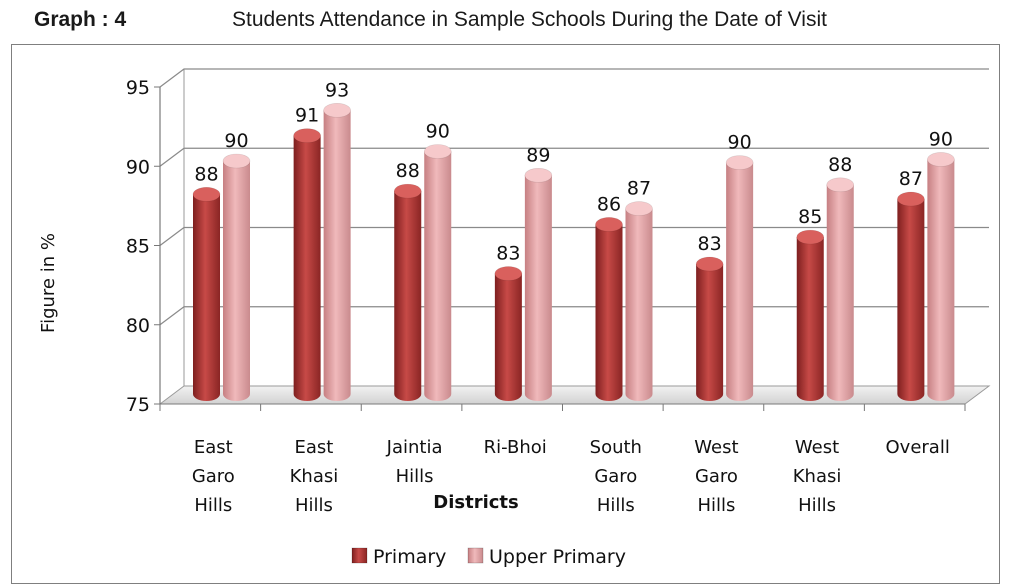 The height and width of the screenshot is (584, 1011). What do you see at coordinates (138, 247) in the screenshot?
I see `y-tick-label: 85` at bounding box center [138, 247].